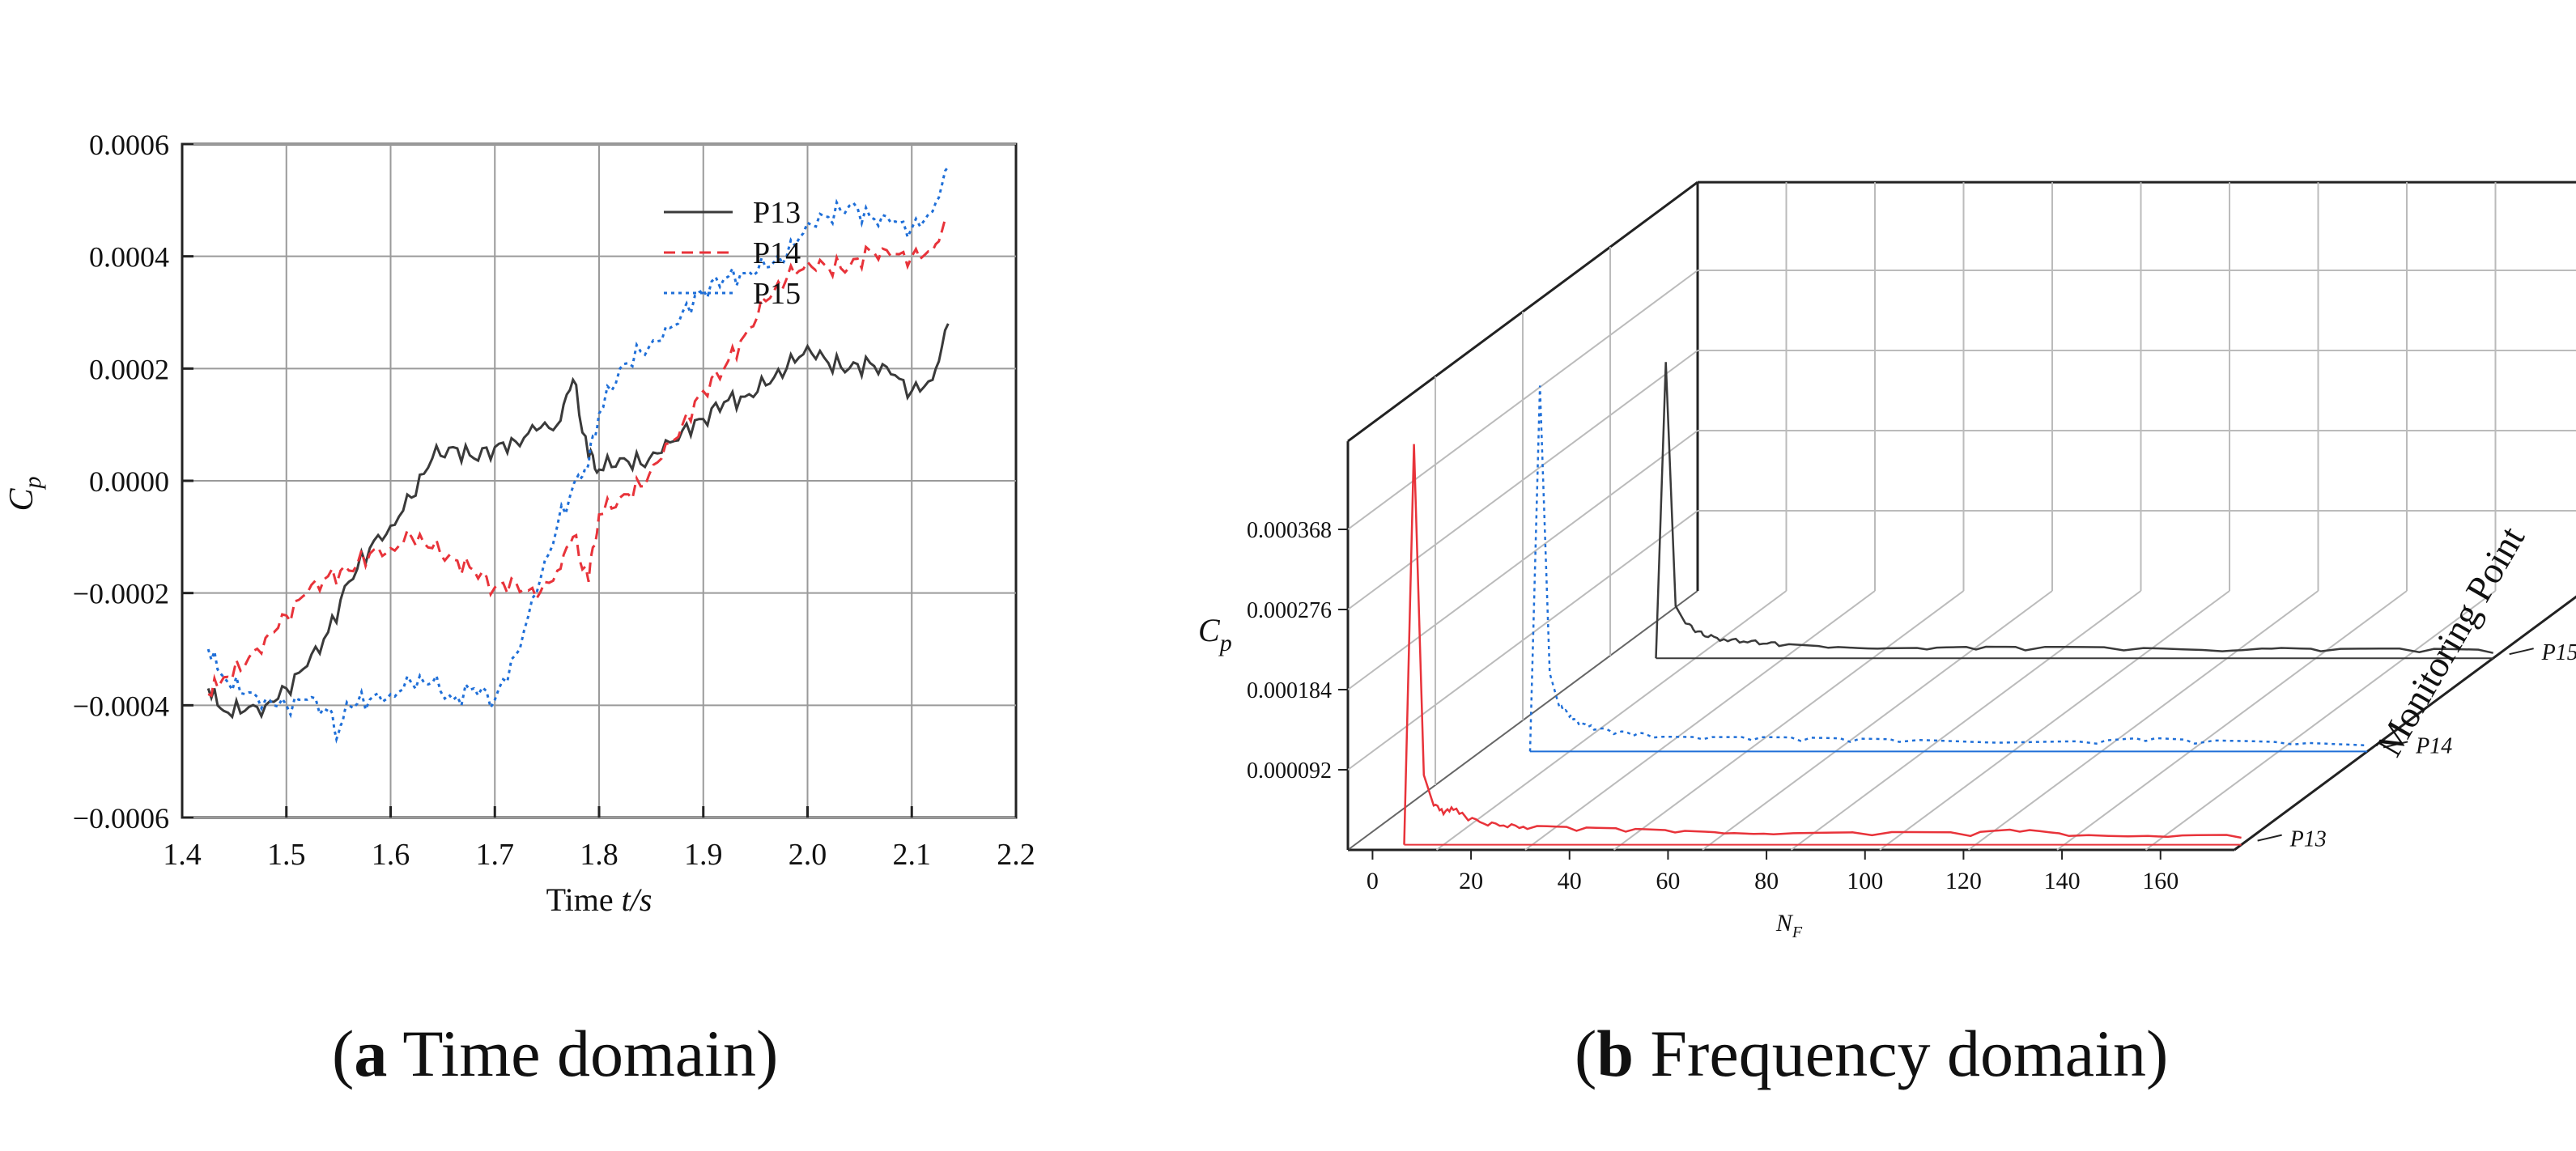 The height and width of the screenshot is (1151, 2576). What do you see at coordinates (599, 855) in the screenshot?
I see `x-tick-label: 1.8` at bounding box center [599, 855].